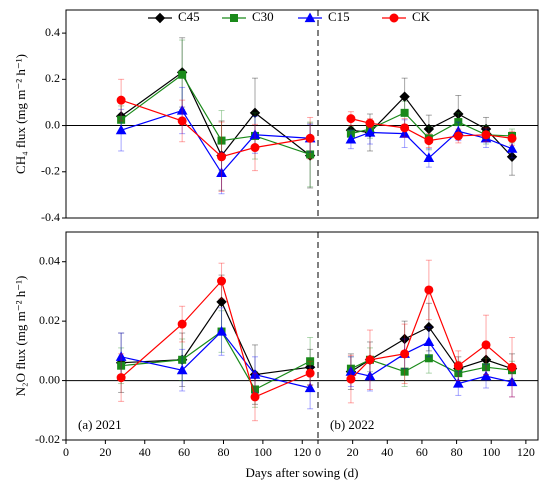 Image resolution: width=550 pixels, height=491 pixels. Describe the element at coordinates (50, 217) in the screenshot. I see `y-tick-label: -0.4` at that location.